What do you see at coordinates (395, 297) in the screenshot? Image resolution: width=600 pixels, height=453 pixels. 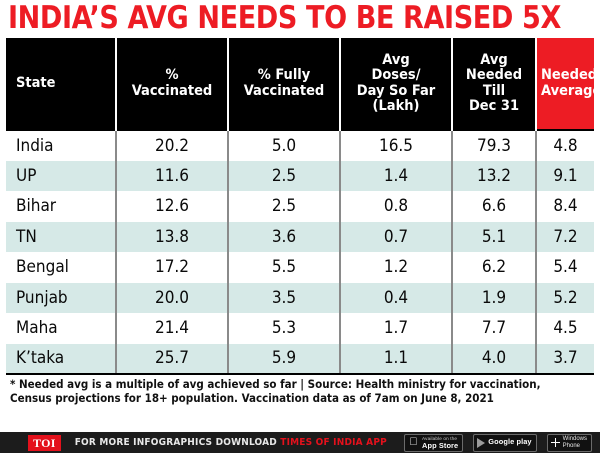 I see `cell-doses-per-day: 0.4` at bounding box center [395, 297].